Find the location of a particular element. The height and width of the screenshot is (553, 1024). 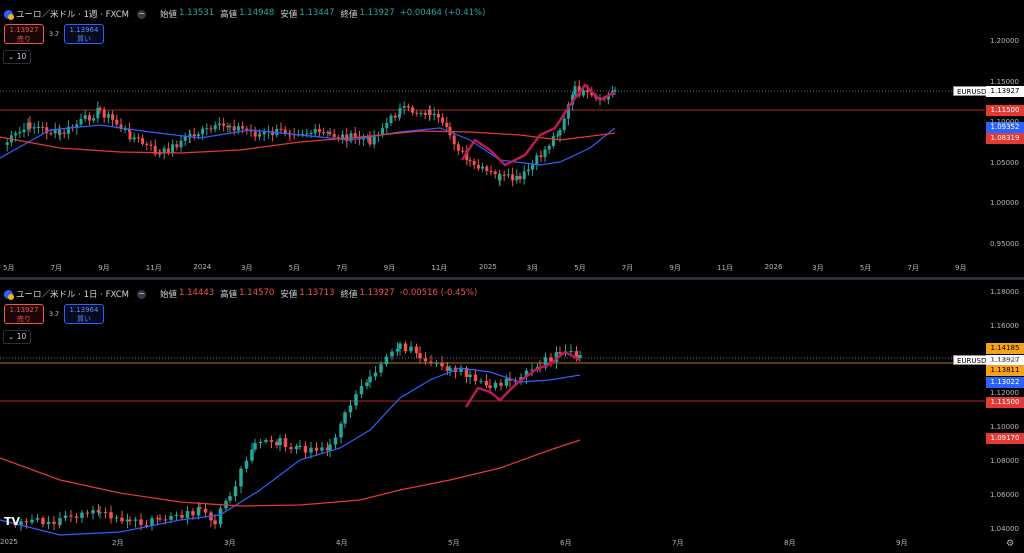

open-label: 始値 is located at coordinates (168, 15).